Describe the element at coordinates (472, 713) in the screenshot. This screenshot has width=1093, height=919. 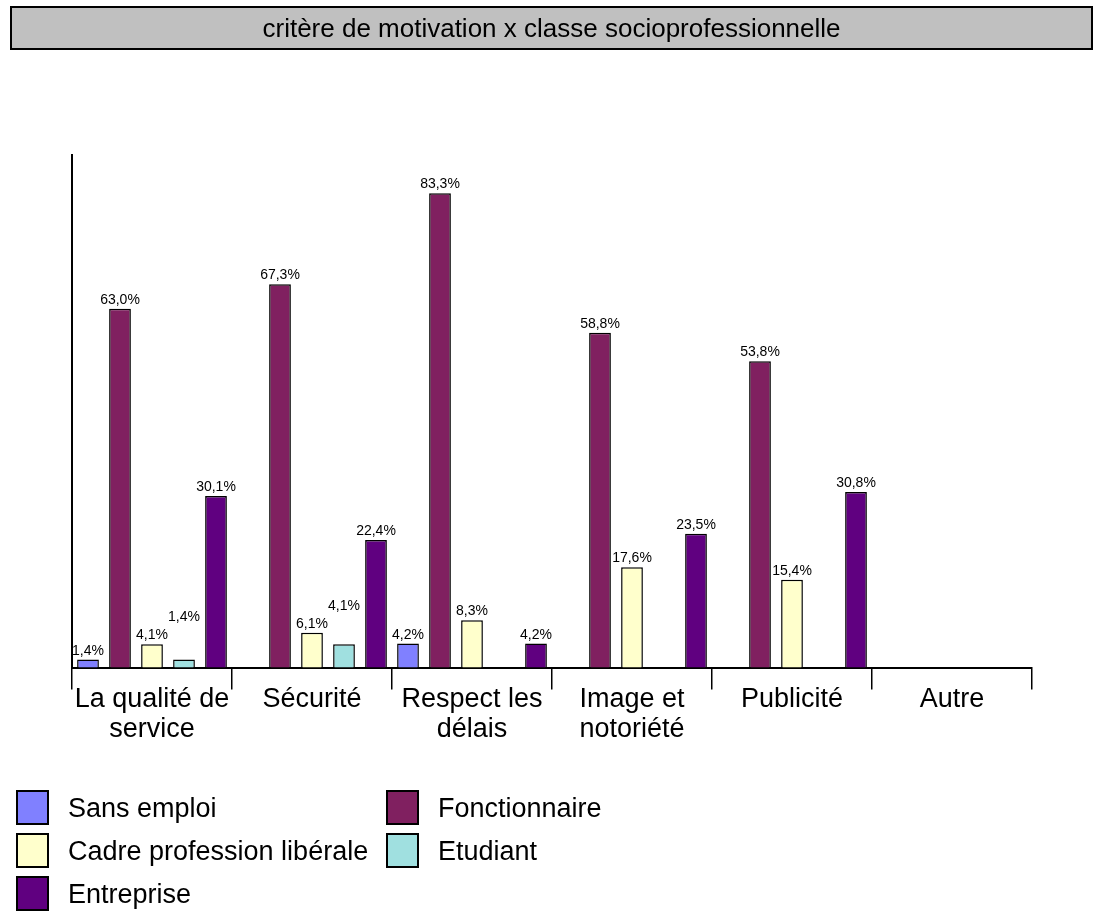
I see `x-tick-label: Respect les délais` at that location.